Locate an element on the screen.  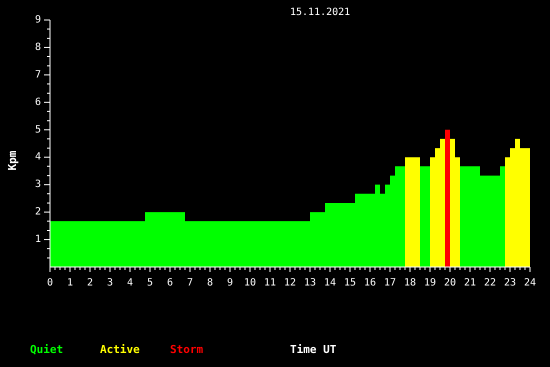
x-tick-label: 9 is located at coordinates (230, 283).